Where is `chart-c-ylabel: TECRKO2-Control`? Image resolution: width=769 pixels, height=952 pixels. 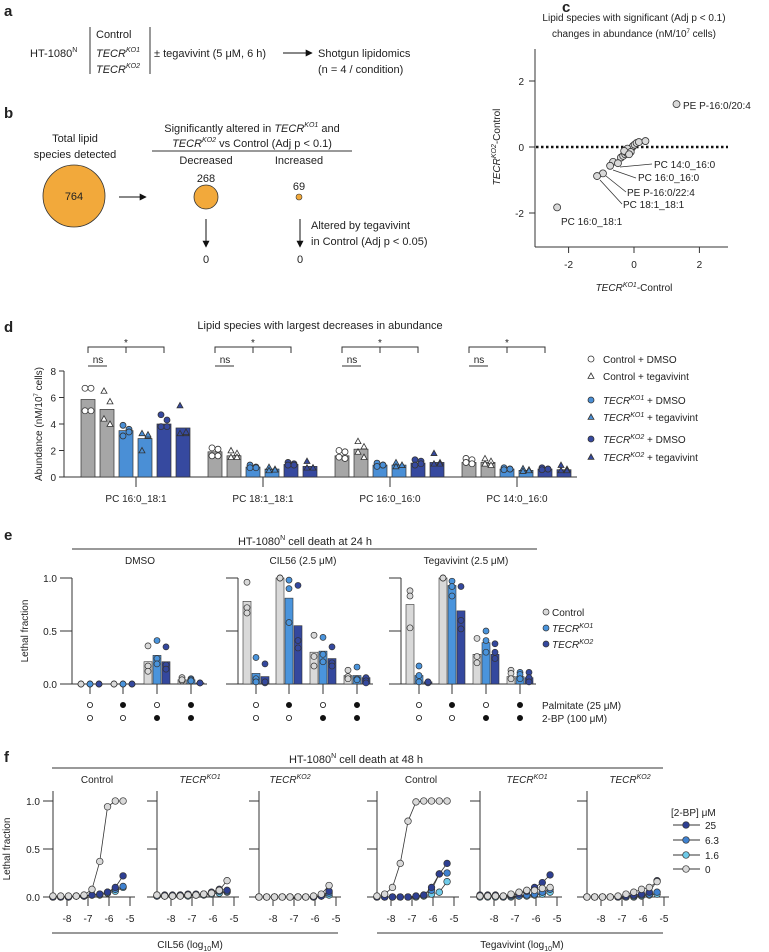
chart-c-ylabel: TECRKO2-Control is located at coordinates (497, 147).